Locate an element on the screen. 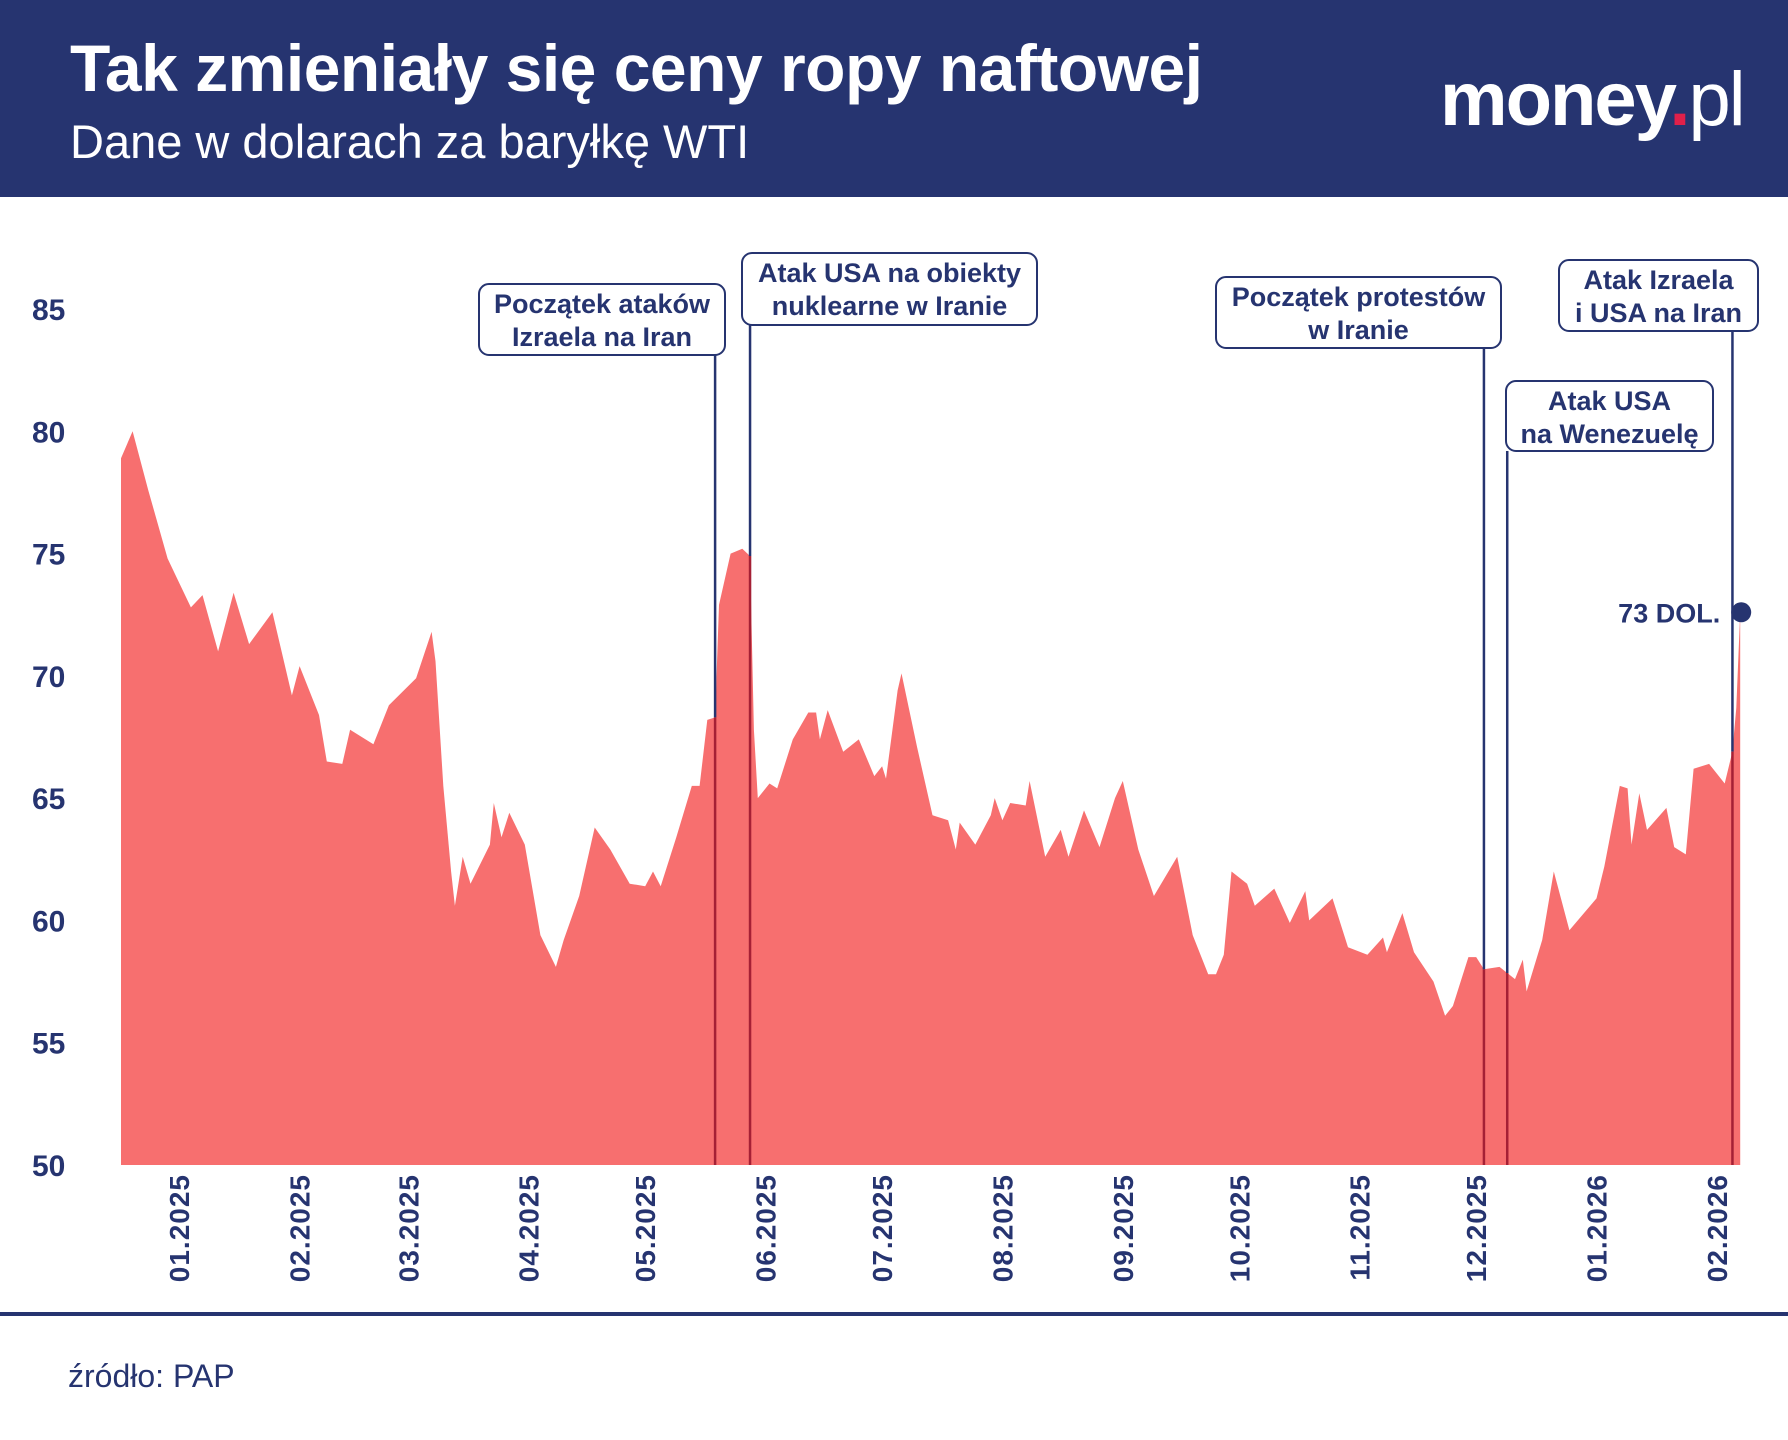 This screenshot has height=1440, width=1788. y-tick-label: 85 is located at coordinates (48, 310).